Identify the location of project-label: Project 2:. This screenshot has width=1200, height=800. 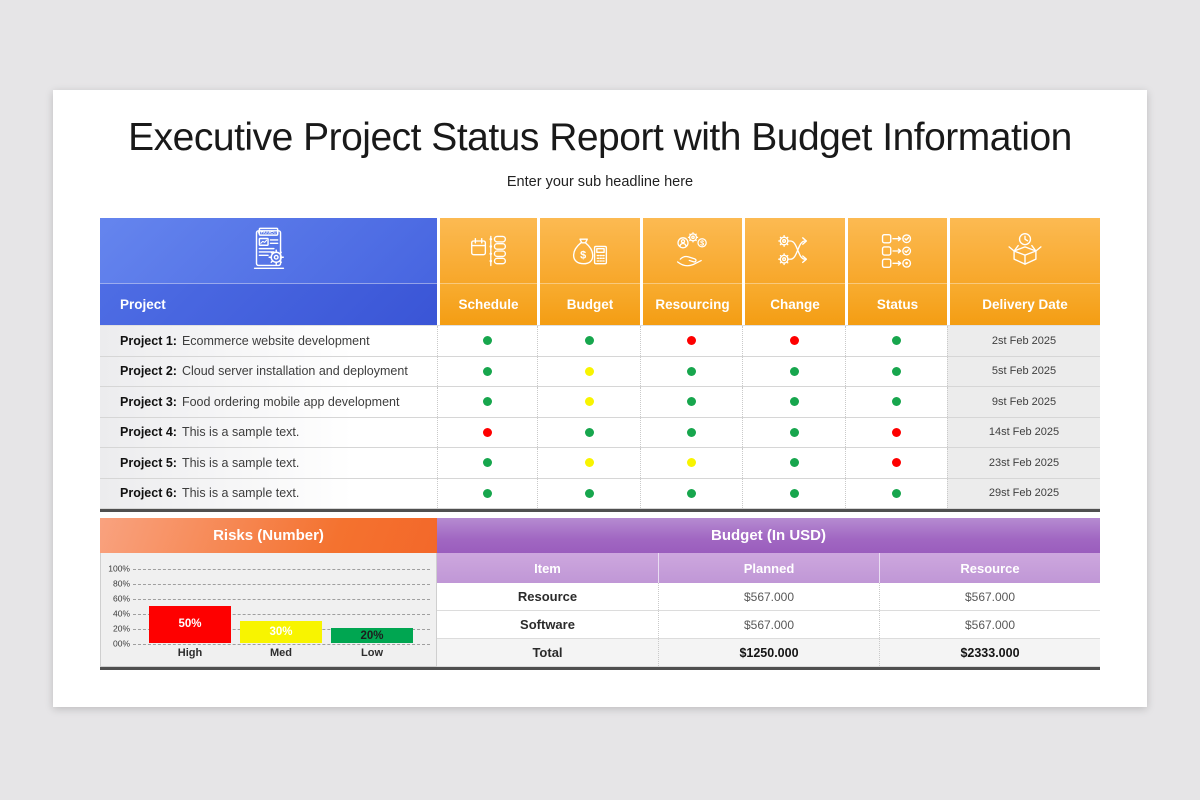
(148, 371).